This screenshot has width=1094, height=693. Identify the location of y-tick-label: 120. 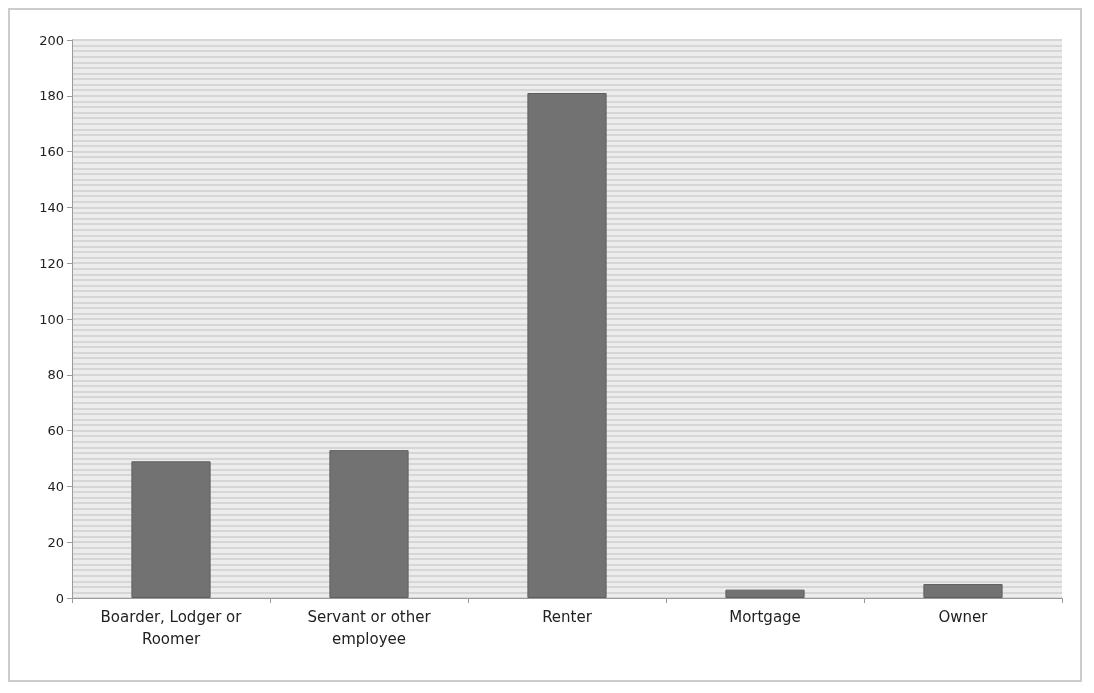
(51, 263).